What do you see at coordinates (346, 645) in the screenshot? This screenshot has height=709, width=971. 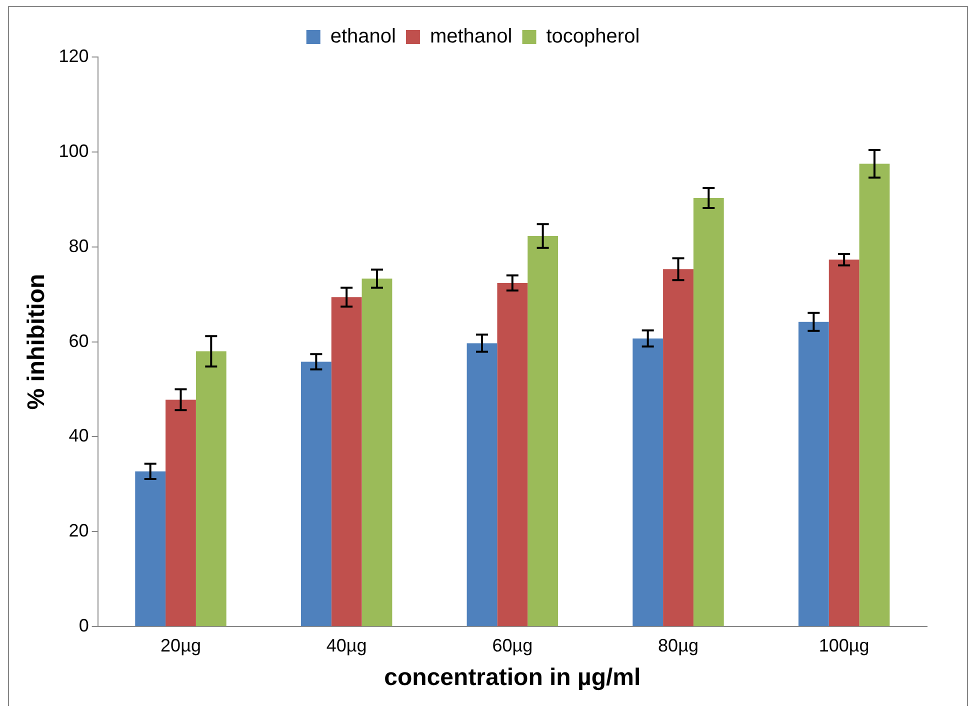 I see `x-tick-label: 40µg` at bounding box center [346, 645].